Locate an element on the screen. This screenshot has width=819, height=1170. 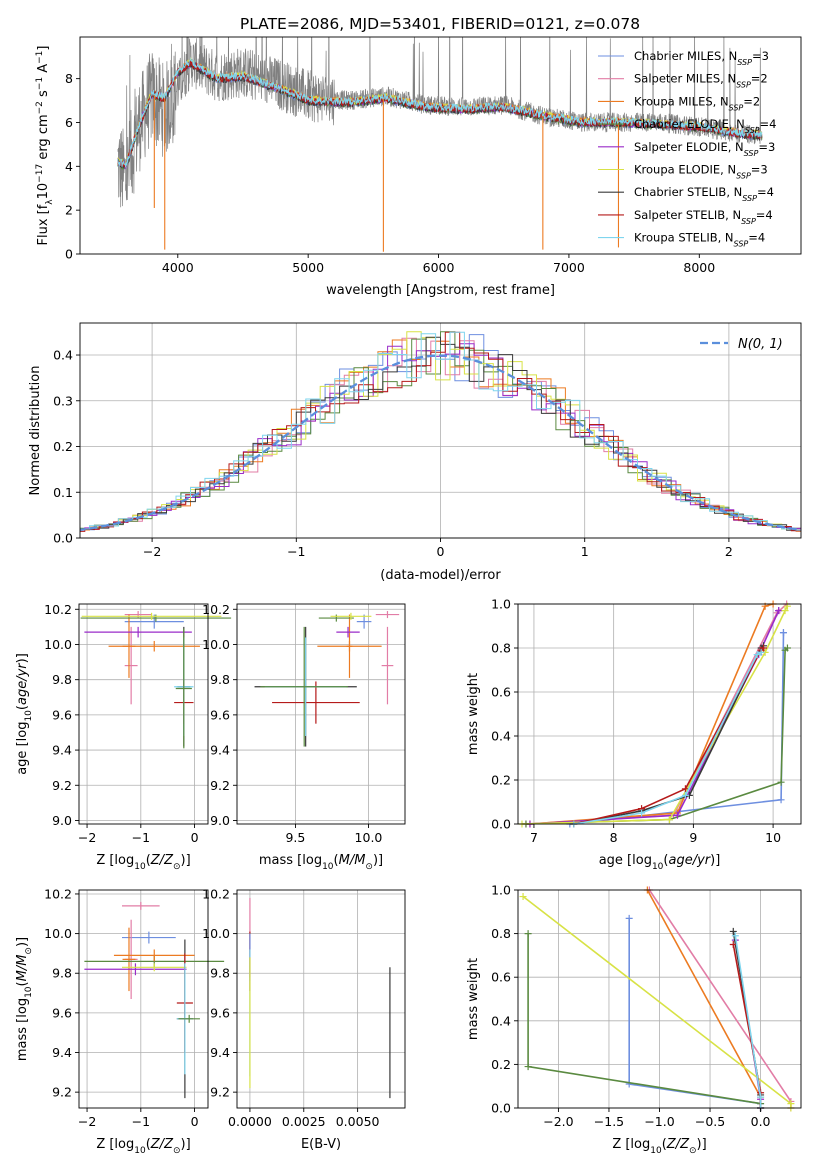
y-tick-label: 10.2 is located at coordinates (216, 893).